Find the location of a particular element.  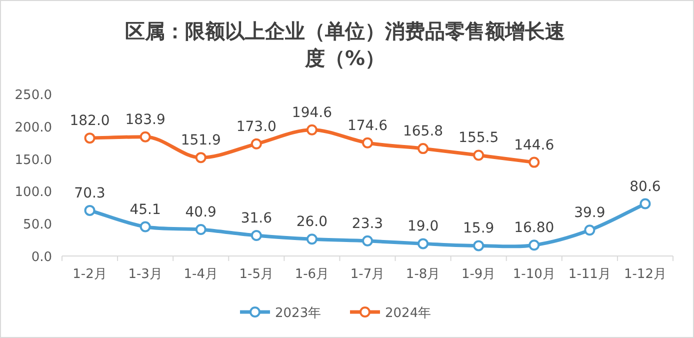

value-label: 26.0 is located at coordinates (312, 222).